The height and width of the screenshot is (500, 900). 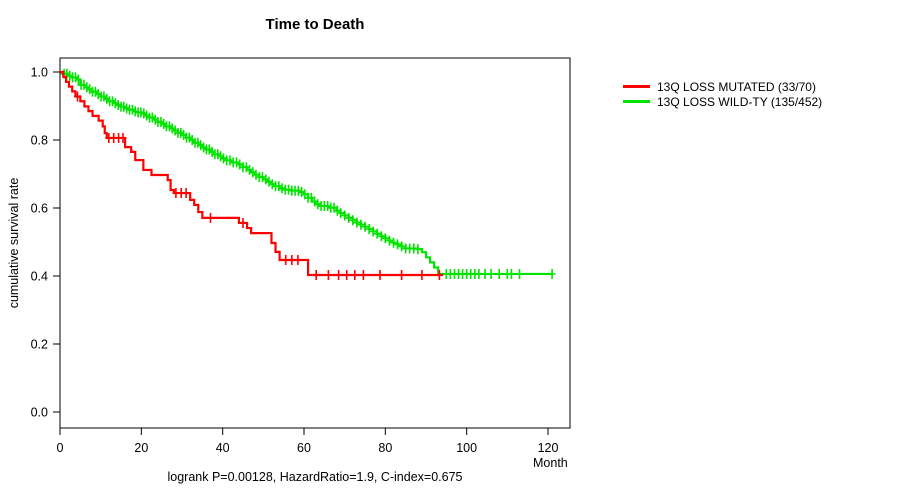 What do you see at coordinates (39, 73) in the screenshot?
I see `y-tick-label: 1.0` at bounding box center [39, 73].